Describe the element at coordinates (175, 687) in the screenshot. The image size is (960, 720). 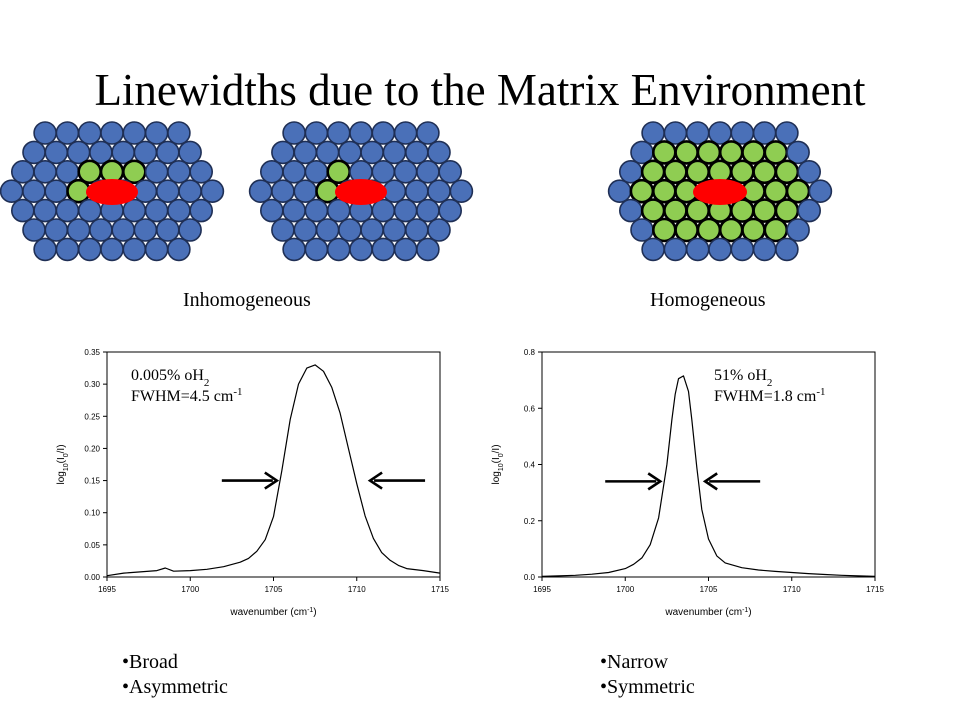
I see `bullet-item: Asymmetric` at that location.